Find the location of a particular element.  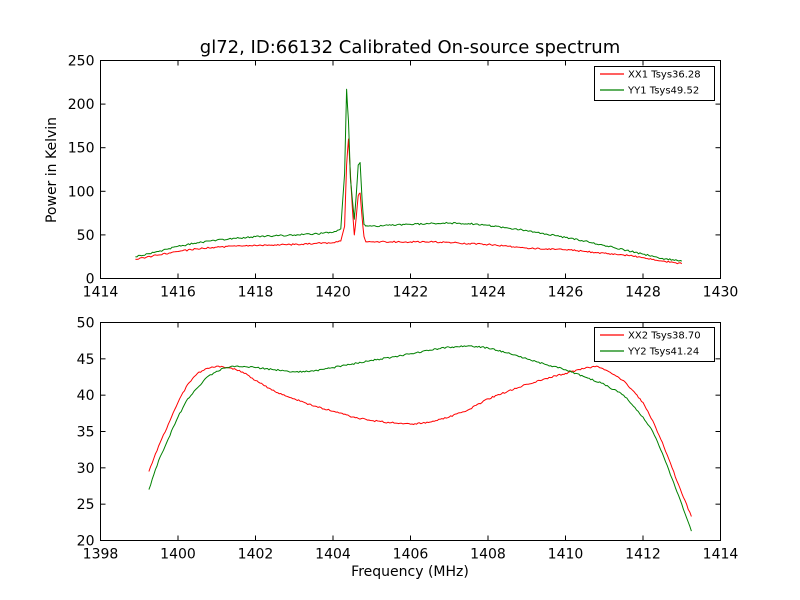

y-tick-label: 100 is located at coordinates (81, 192).